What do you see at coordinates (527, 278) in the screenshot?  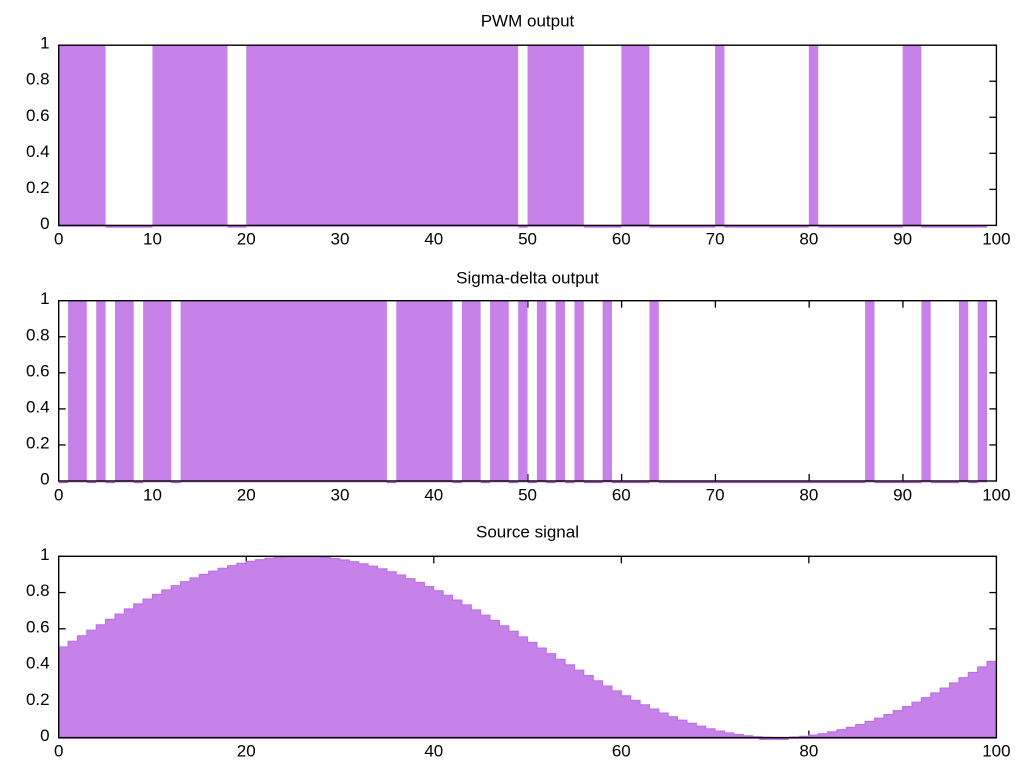 I see `svg-text: Sigma-delta output` at bounding box center [527, 278].